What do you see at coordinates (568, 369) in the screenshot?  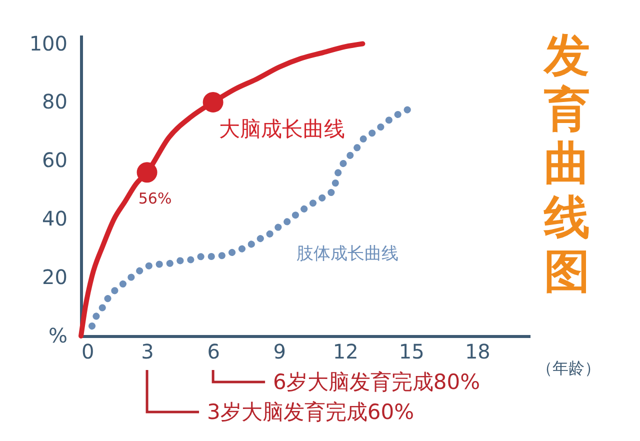 I see `x-axis-title: （年龄）` at bounding box center [568, 369].